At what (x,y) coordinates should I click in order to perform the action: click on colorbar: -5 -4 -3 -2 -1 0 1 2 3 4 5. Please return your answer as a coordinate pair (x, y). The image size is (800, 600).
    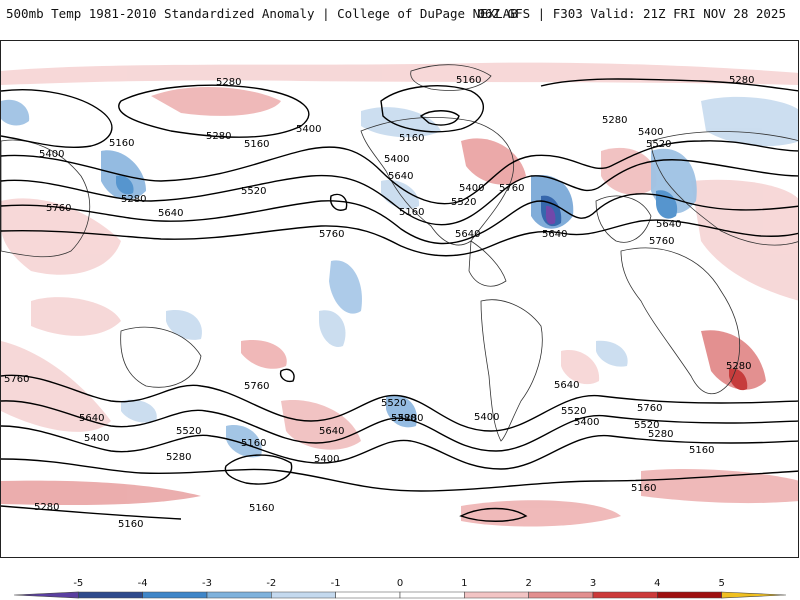
    Looking at the image, I should click on (400, 588).